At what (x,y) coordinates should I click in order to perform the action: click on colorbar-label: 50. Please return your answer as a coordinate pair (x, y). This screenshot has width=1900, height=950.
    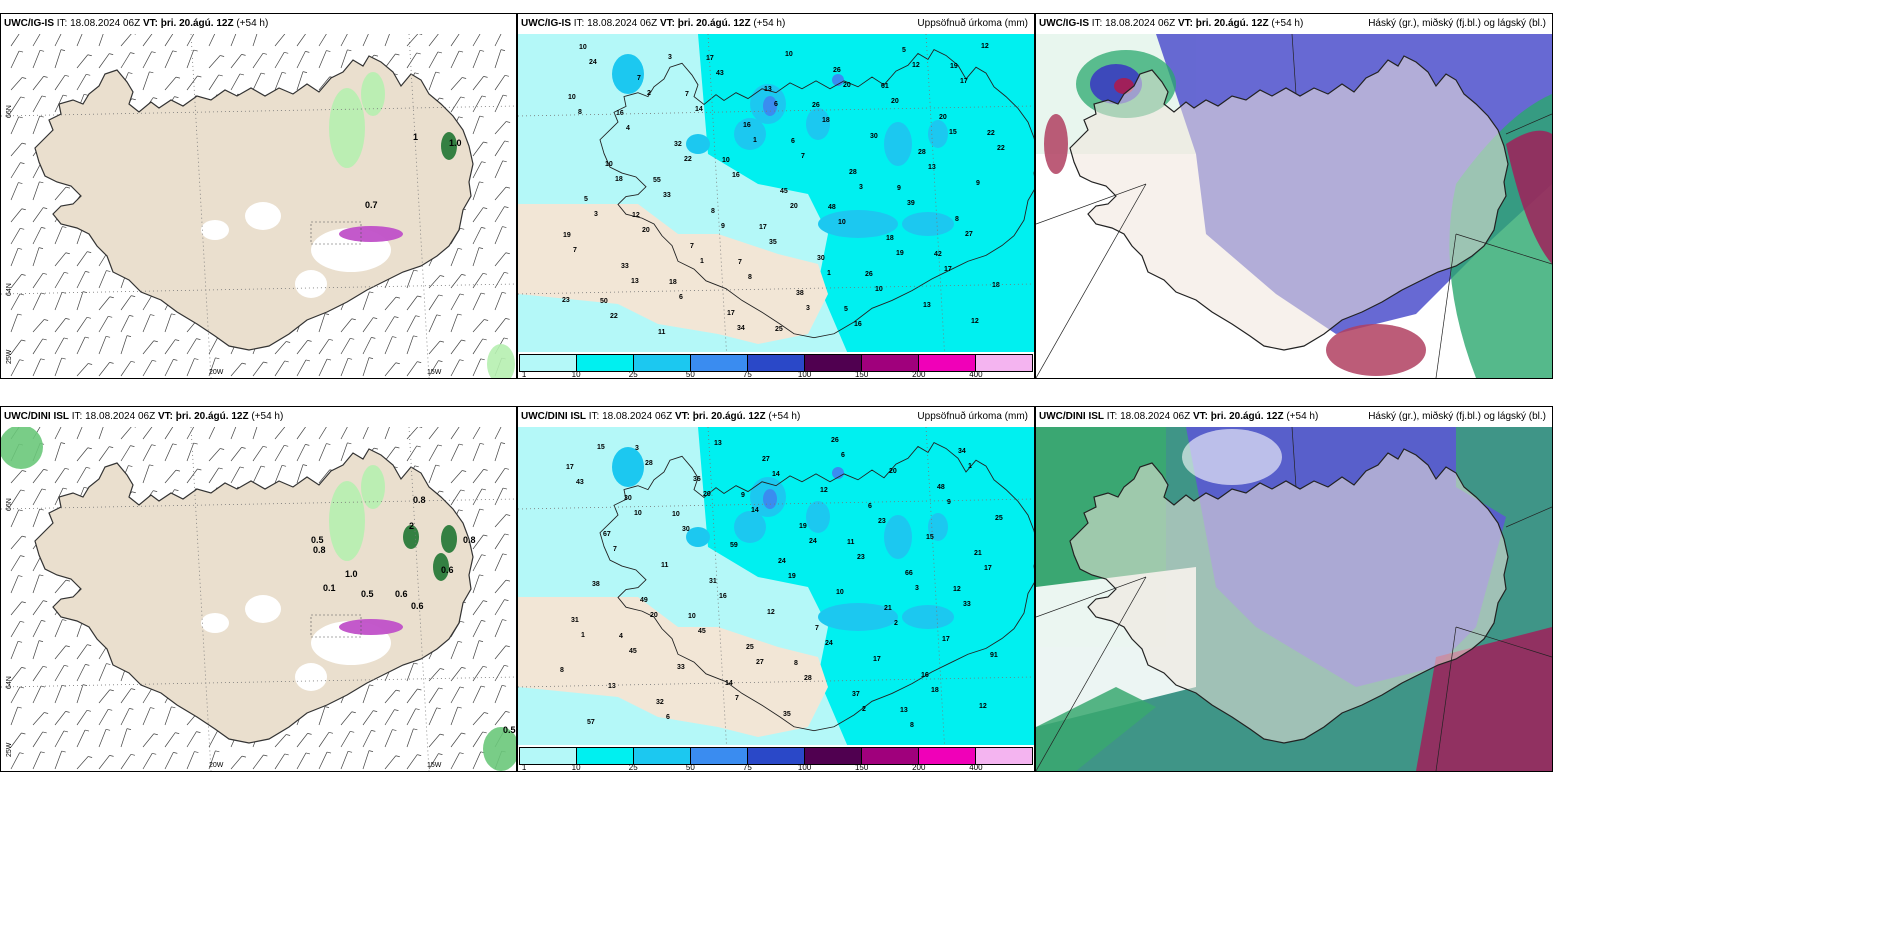
    Looking at the image, I should click on (690, 767).